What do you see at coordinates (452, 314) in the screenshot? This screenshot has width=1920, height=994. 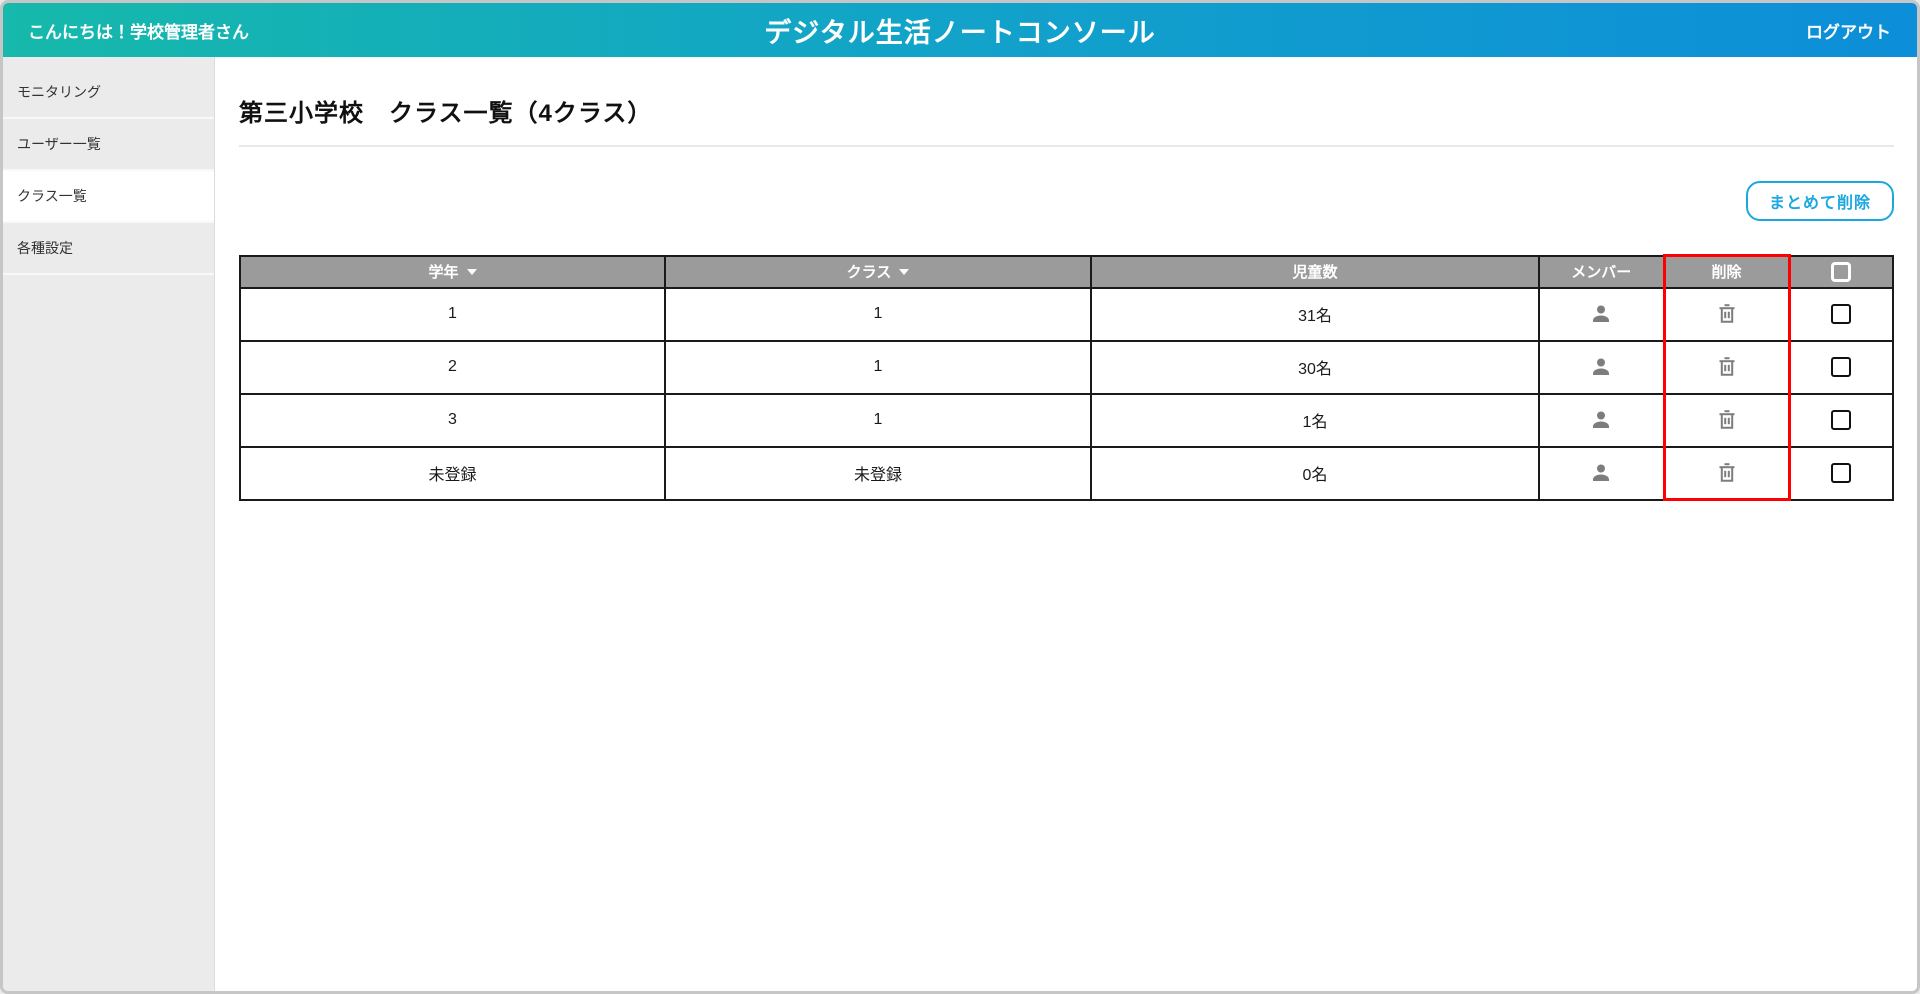 I see `grade-cell: 1` at bounding box center [452, 314].